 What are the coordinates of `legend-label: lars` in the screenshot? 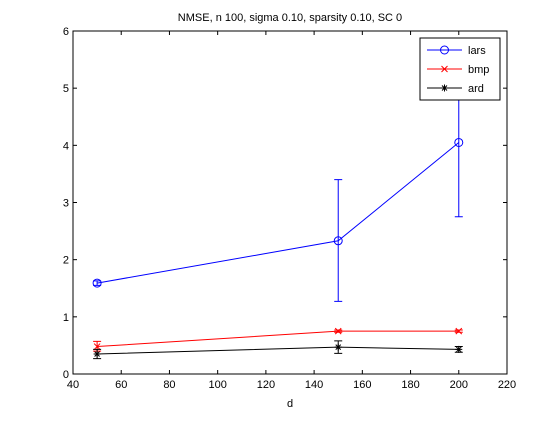 It's located at (477, 51).